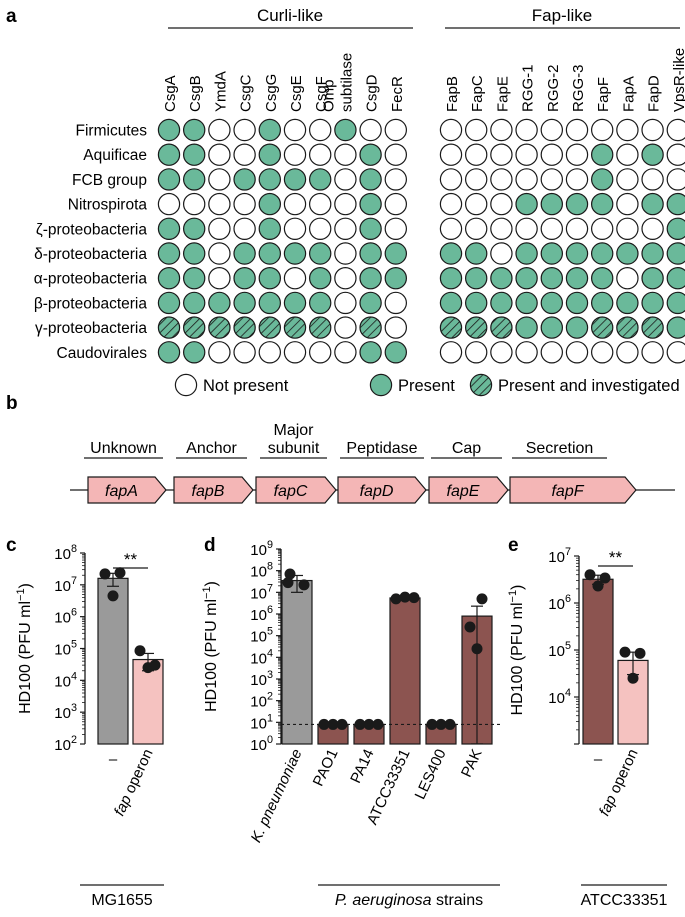 This screenshot has height=917, width=685. I want to click on fap-column-header: FapD, so click(654, 93).